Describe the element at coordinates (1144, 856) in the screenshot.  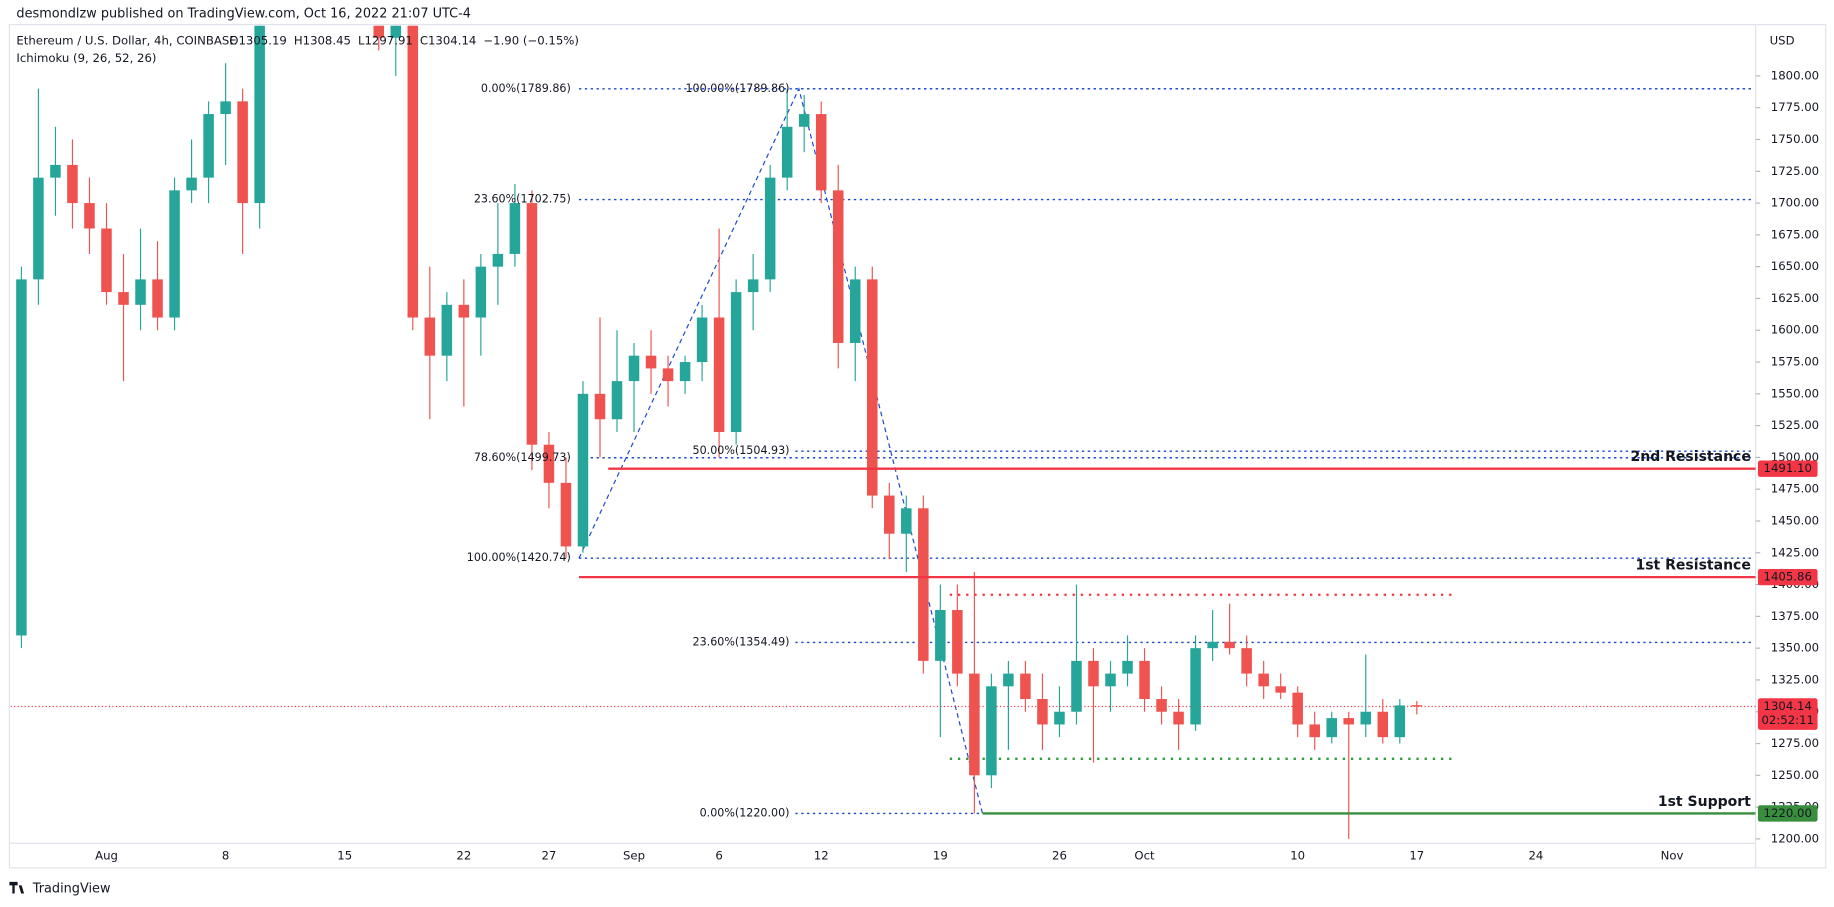
I see `x-tick-label: Oct` at that location.